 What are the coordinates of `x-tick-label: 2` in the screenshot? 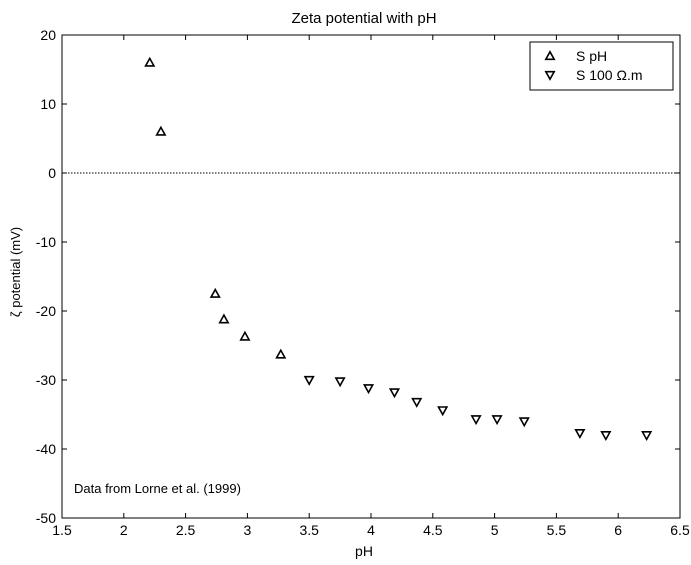 It's located at (124, 530).